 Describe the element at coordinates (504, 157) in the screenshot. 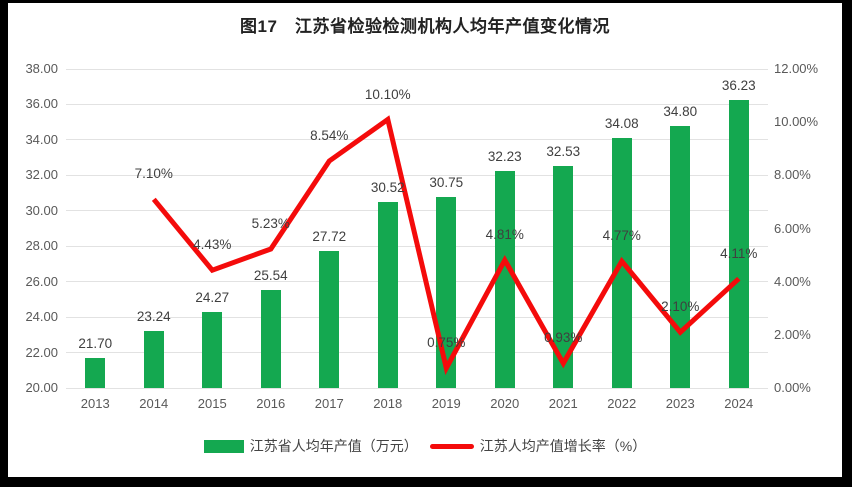

I see `bar-value-label: 32.23` at that location.